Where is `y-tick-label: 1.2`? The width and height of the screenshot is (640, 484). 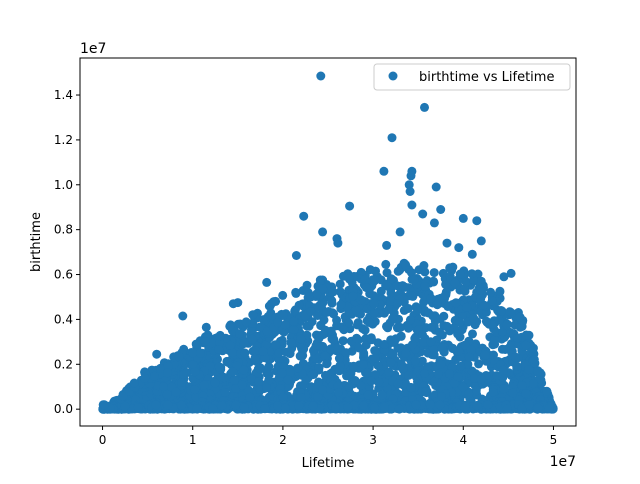 y-tick-label: 1.2 is located at coordinates (63, 140).